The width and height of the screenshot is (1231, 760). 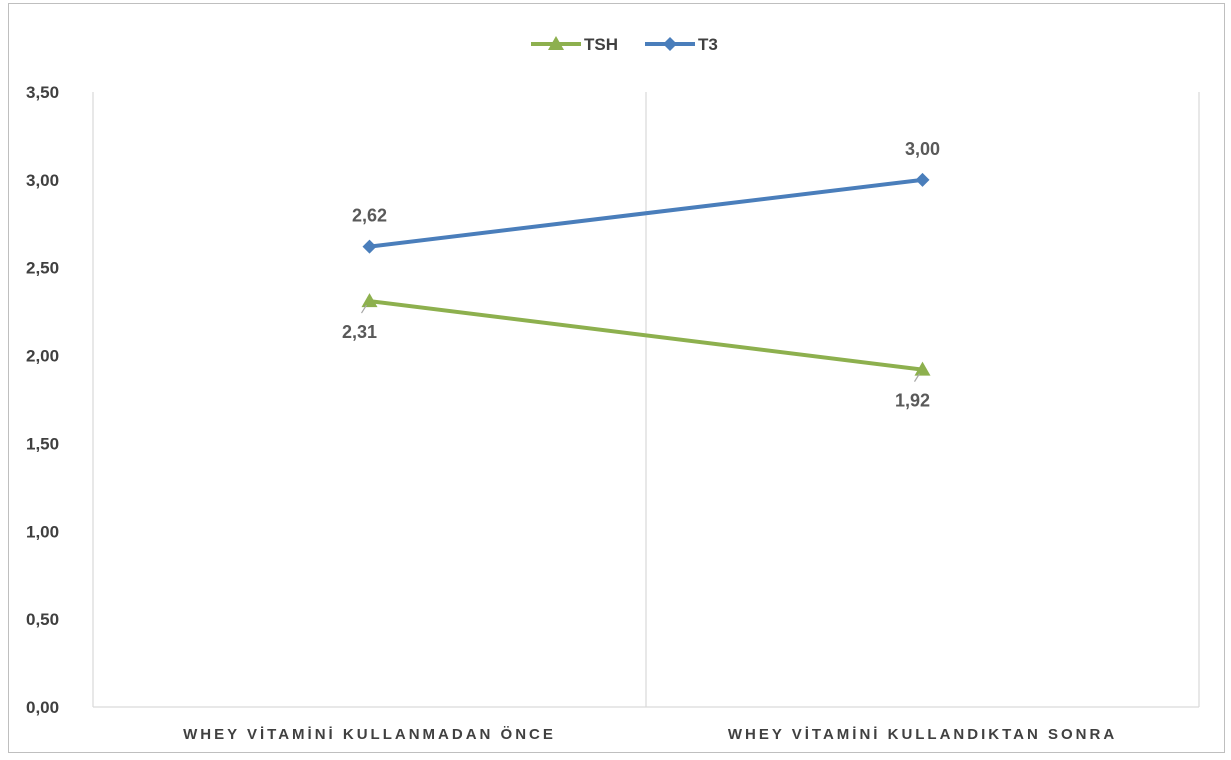 I want to click on legend-marker-tsh, so click(x=556, y=43).